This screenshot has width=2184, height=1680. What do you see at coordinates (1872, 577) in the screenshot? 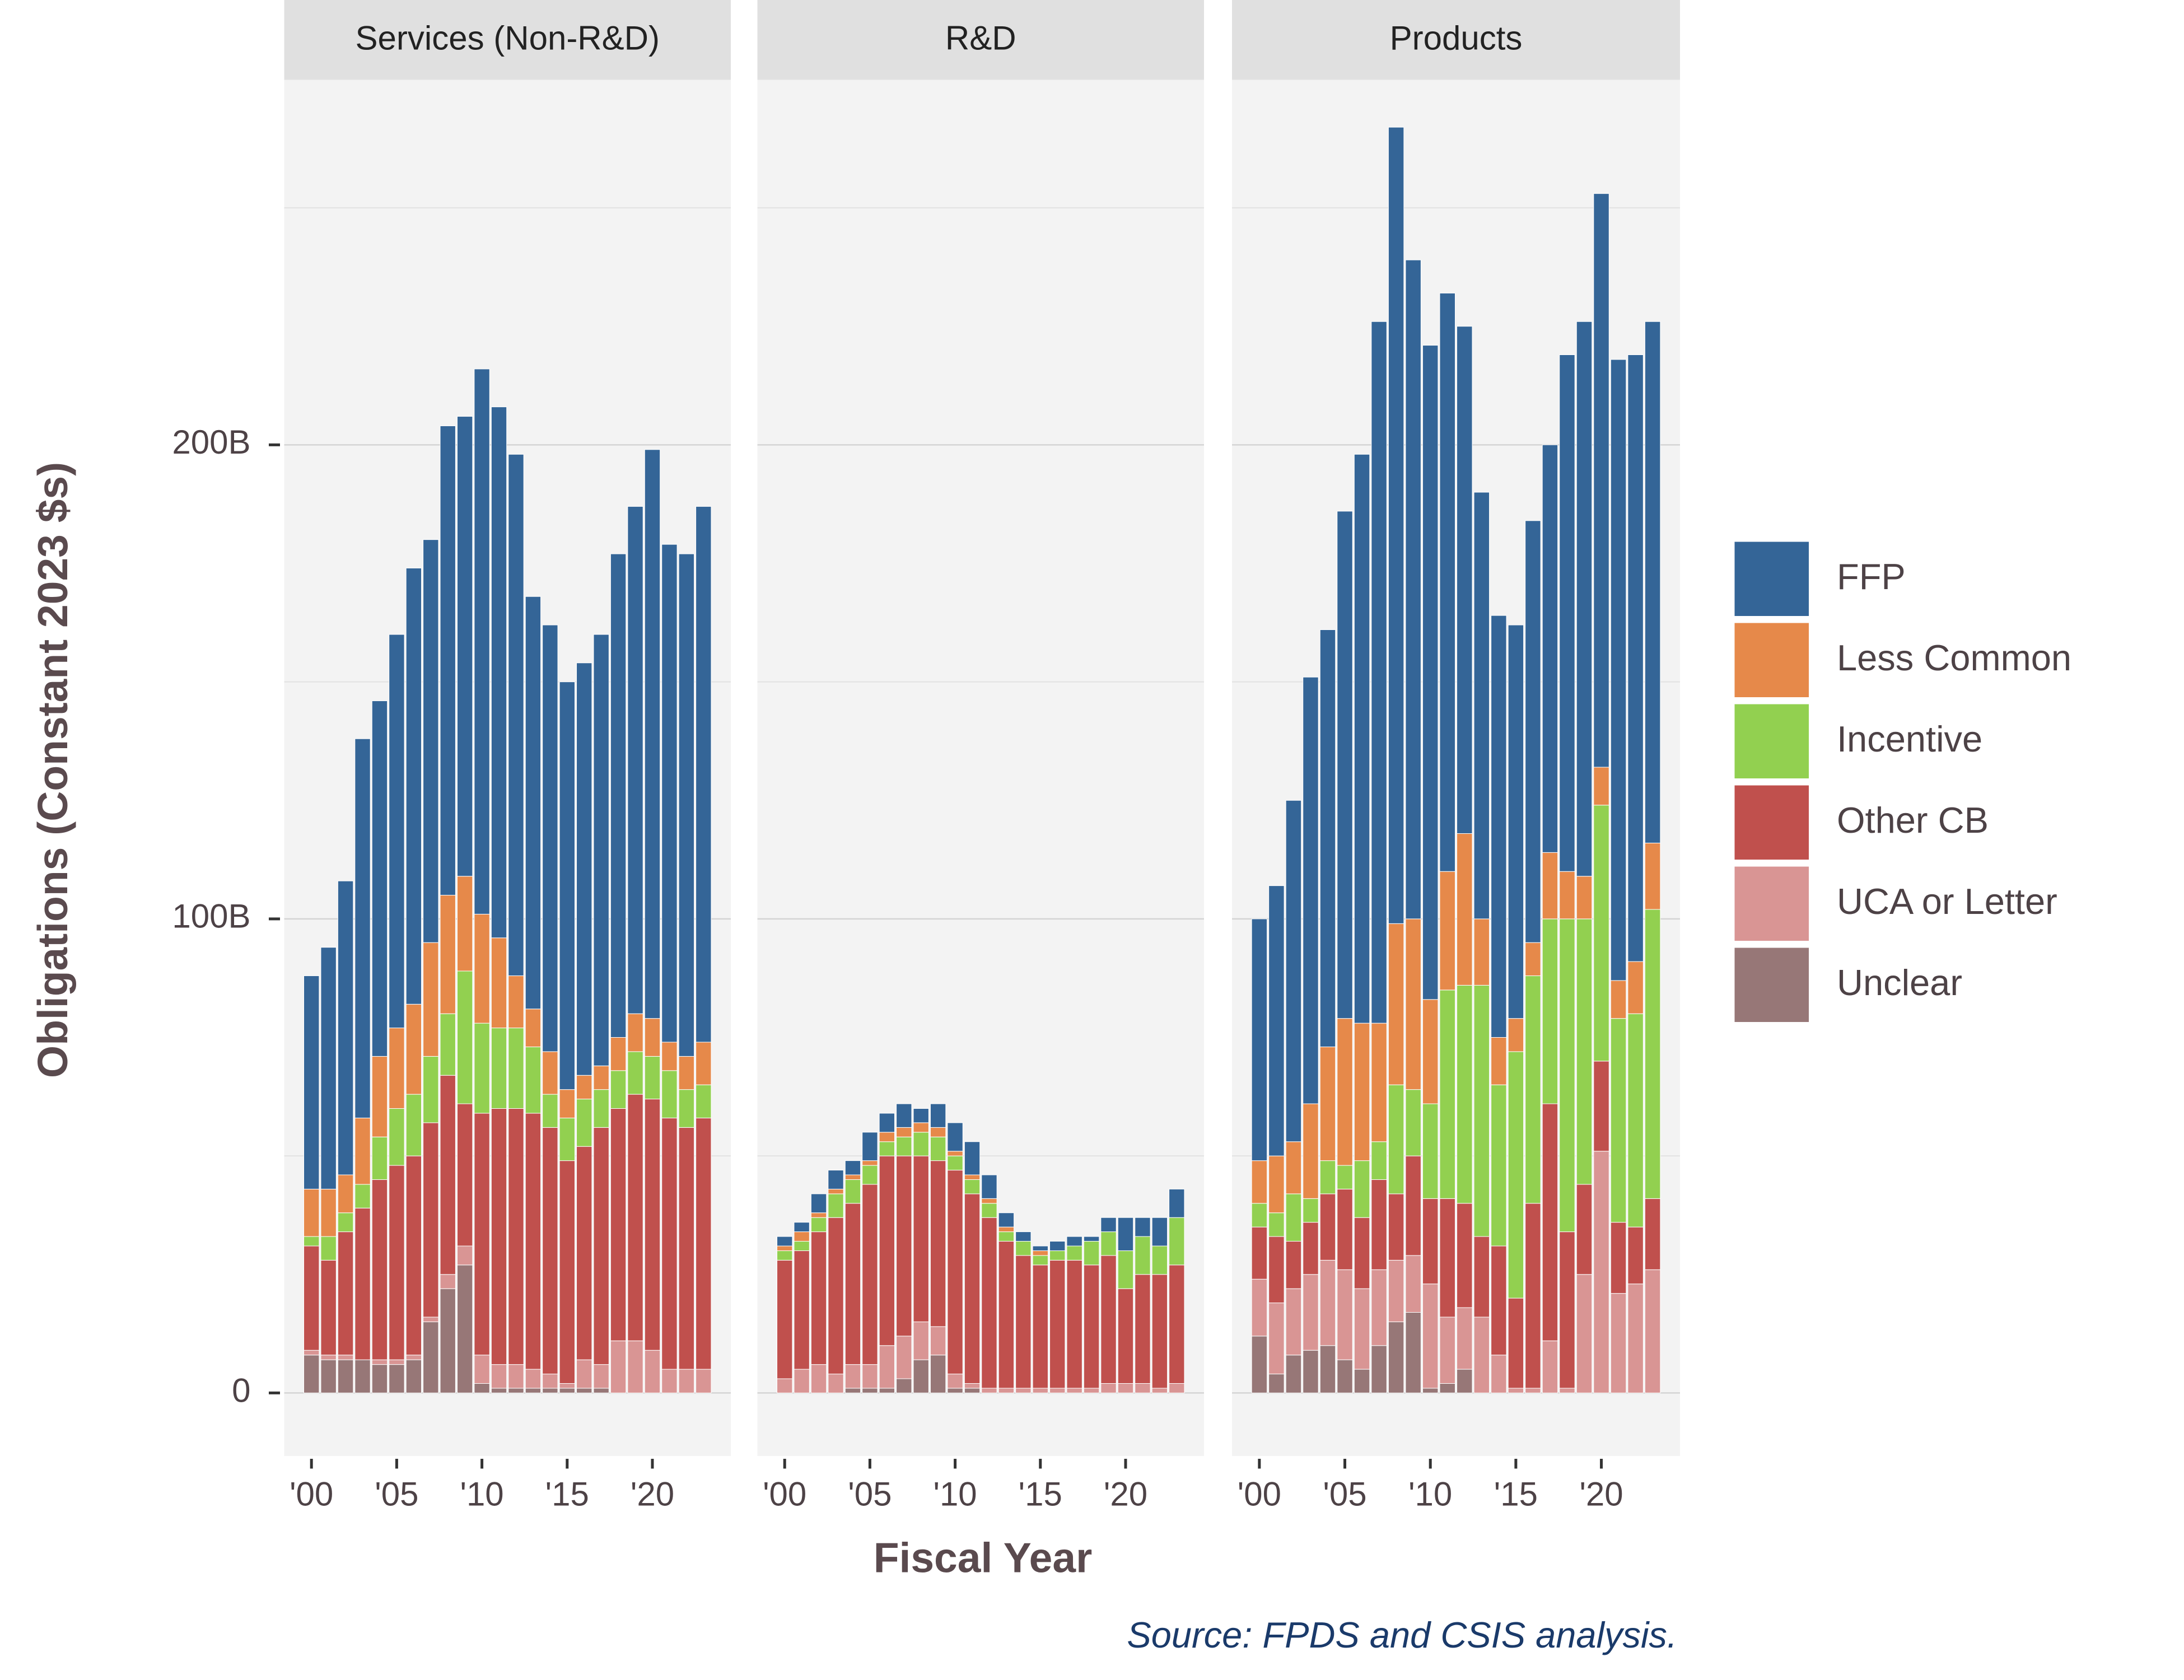
I see `legend-label: FFP` at bounding box center [1872, 577].